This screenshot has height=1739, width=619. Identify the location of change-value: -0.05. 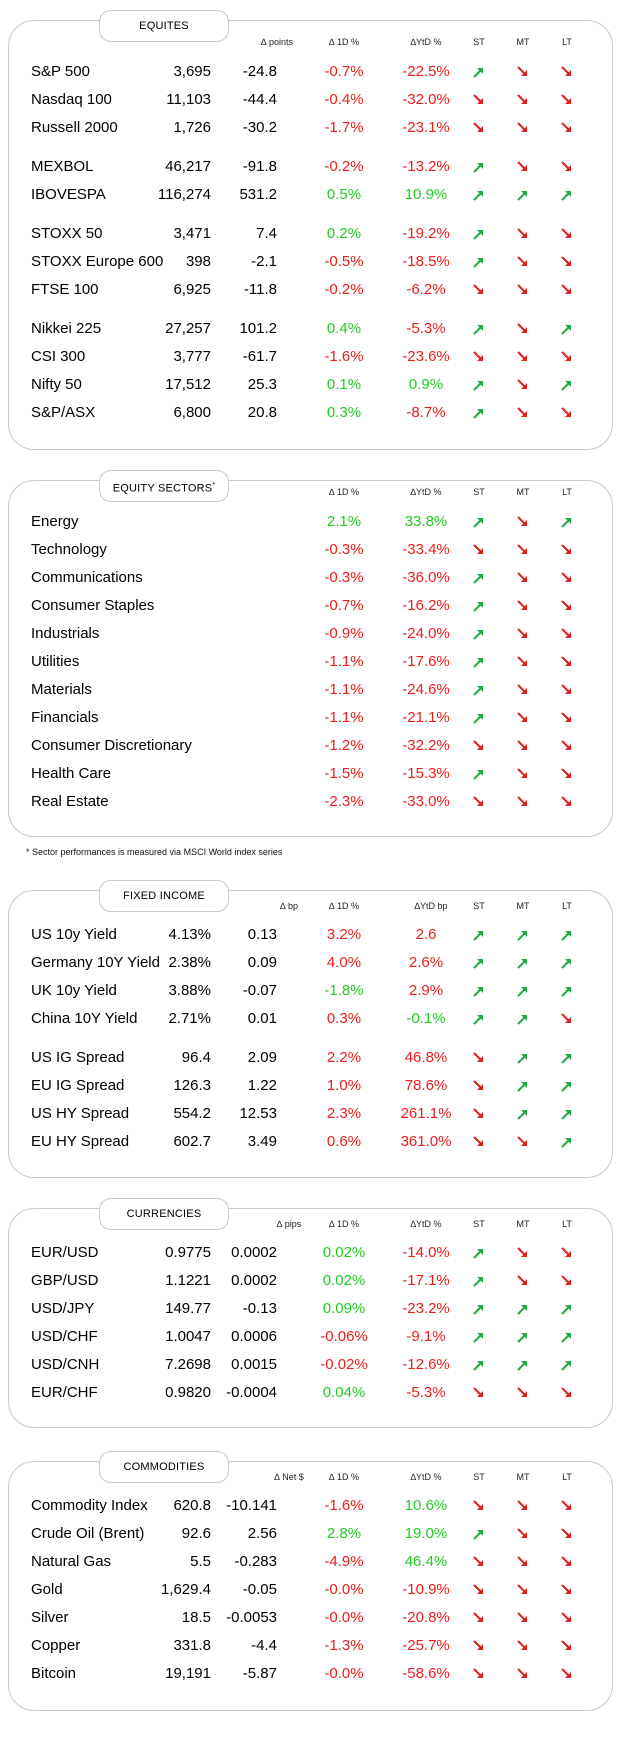
(259, 1589).